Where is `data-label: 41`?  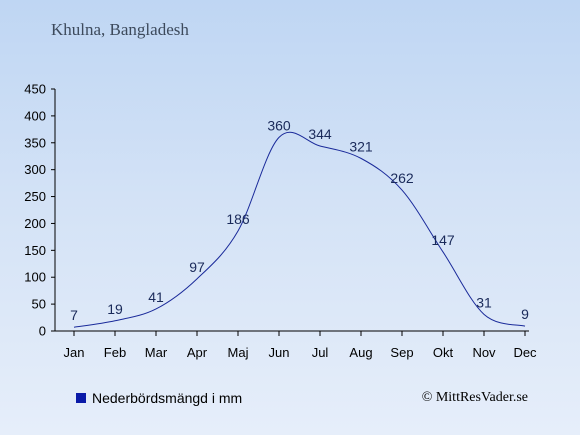
data-label: 41 is located at coordinates (156, 297).